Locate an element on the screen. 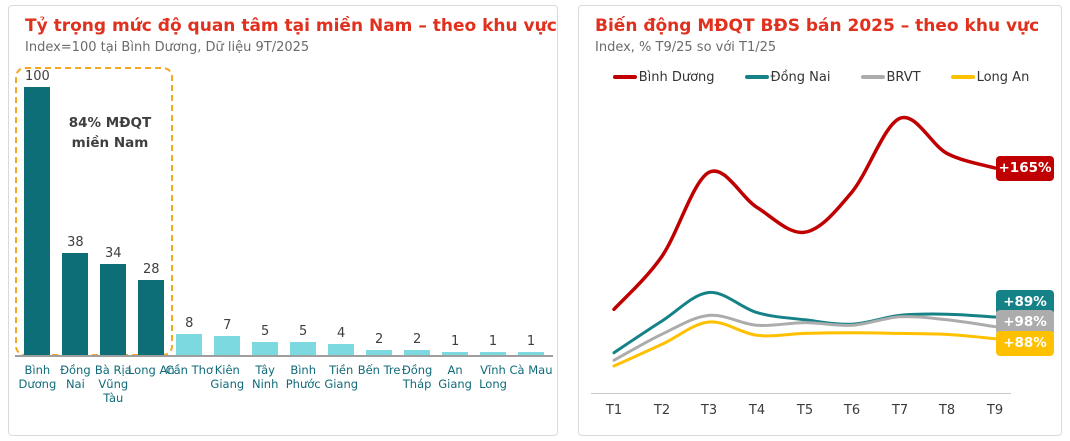  bar-group: 7 Kiên Giang is located at coordinates (227, 226).